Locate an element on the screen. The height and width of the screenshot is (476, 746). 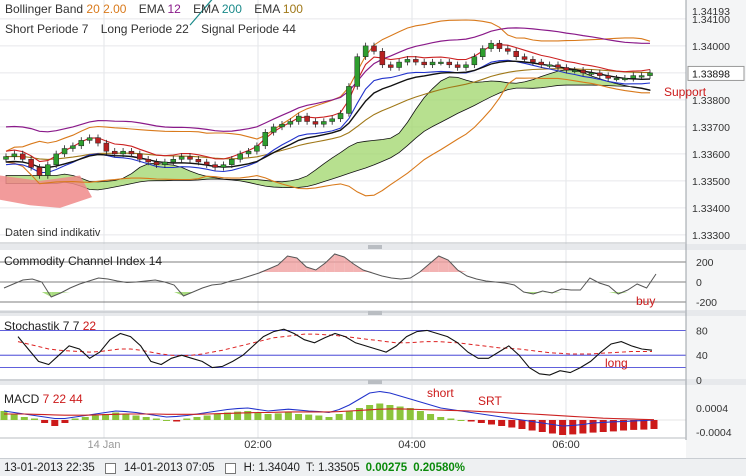
legend-token: 2.00 is located at coordinates (113, 9).